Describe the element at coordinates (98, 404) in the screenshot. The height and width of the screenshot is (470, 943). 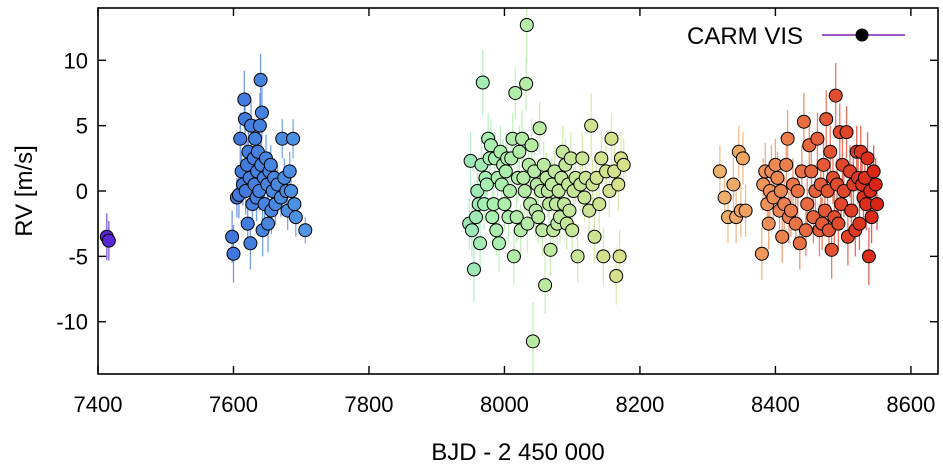
I see `x-tick-label: 7400` at that location.